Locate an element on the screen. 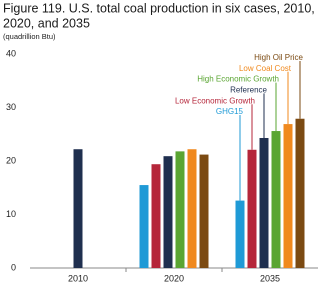 Image resolution: width=322 pixels, height=283 pixels. series-label: GHG15 is located at coordinates (230, 111).